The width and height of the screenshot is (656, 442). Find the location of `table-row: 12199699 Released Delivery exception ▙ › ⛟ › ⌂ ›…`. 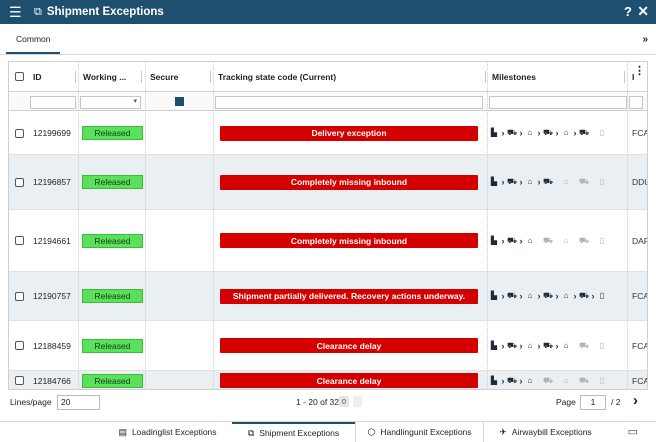

table-row: 12199699 Released Delivery exception ▙ › ⛟ › ⌂ ›… is located at coordinates (328, 133).